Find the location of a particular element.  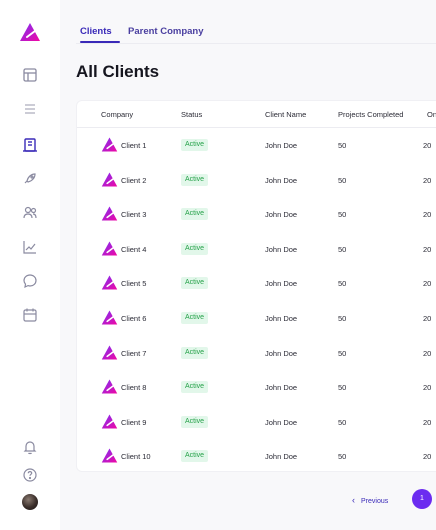

company-cell: Client 6 is located at coordinates (134, 318).